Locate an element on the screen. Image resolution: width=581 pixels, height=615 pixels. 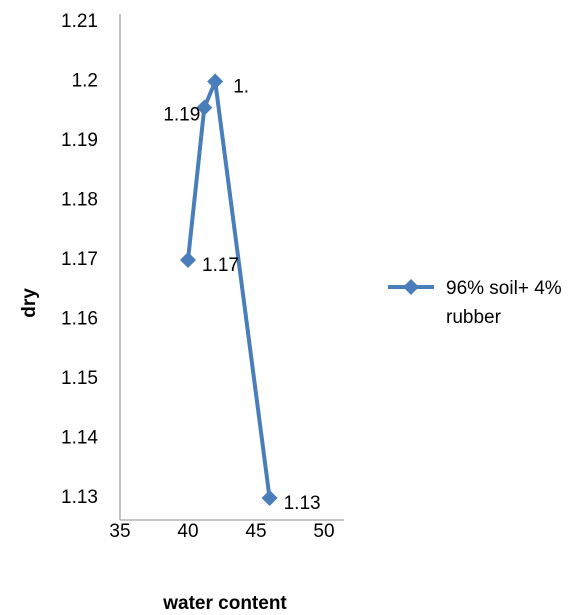
y-tick-label: 1.19 is located at coordinates (79, 140).